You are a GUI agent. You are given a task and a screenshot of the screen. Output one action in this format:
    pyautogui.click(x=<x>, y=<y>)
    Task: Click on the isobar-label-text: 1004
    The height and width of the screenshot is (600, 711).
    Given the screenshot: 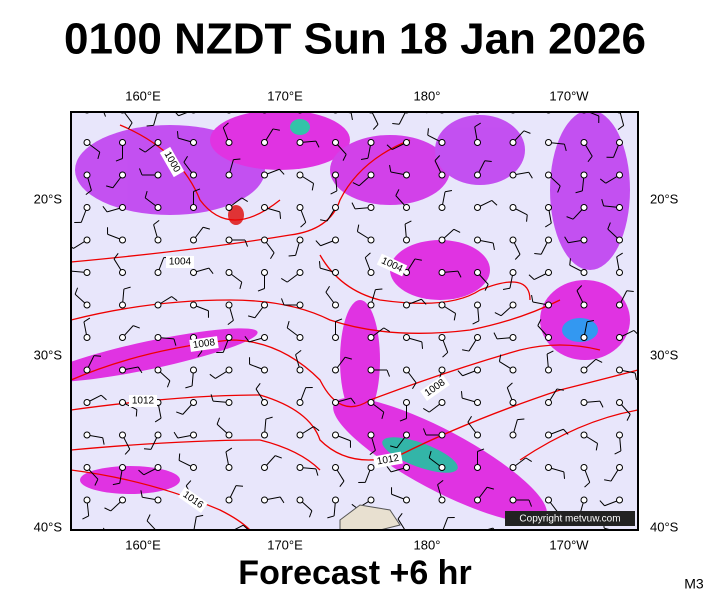 What is the action you would take?
    pyautogui.click(x=180, y=262)
    